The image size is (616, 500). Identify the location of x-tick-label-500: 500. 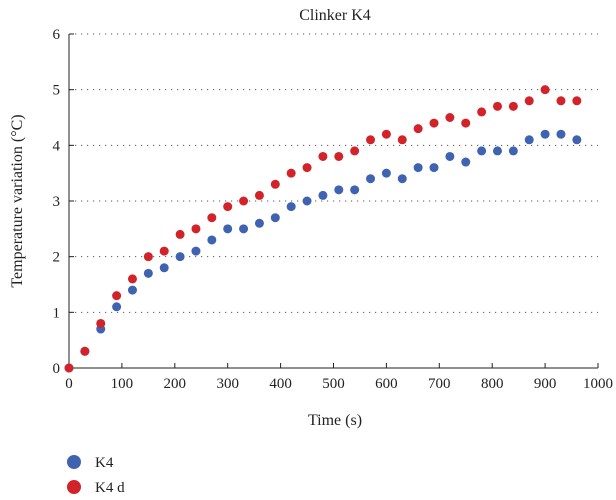
(333, 384).